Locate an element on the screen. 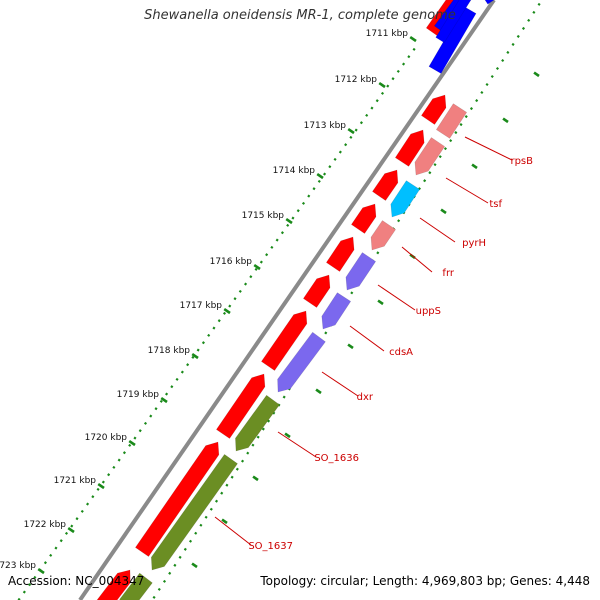 This screenshot has height=600, width=600. tick-label: 1717 kbp is located at coordinates (201, 306).